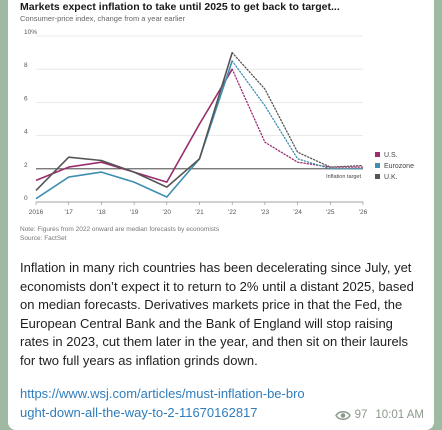  I want to click on x-tick-label: '17, so click(68, 212).